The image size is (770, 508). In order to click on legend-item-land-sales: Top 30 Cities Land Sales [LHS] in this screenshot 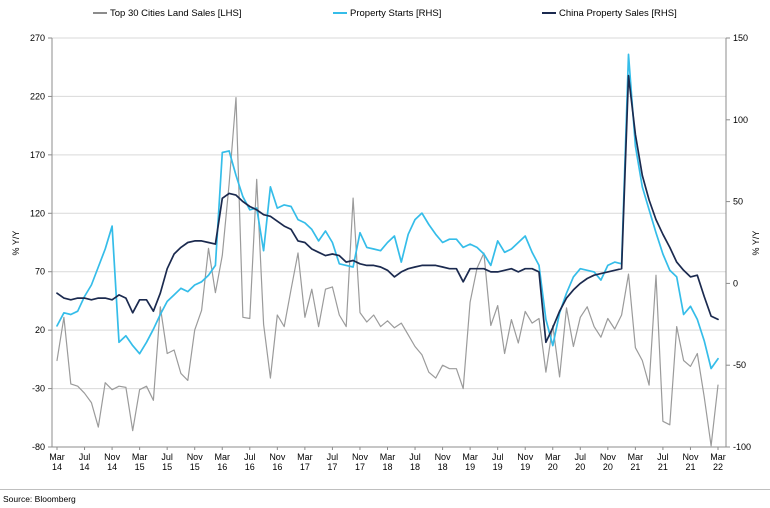, I will do `click(167, 13)`.